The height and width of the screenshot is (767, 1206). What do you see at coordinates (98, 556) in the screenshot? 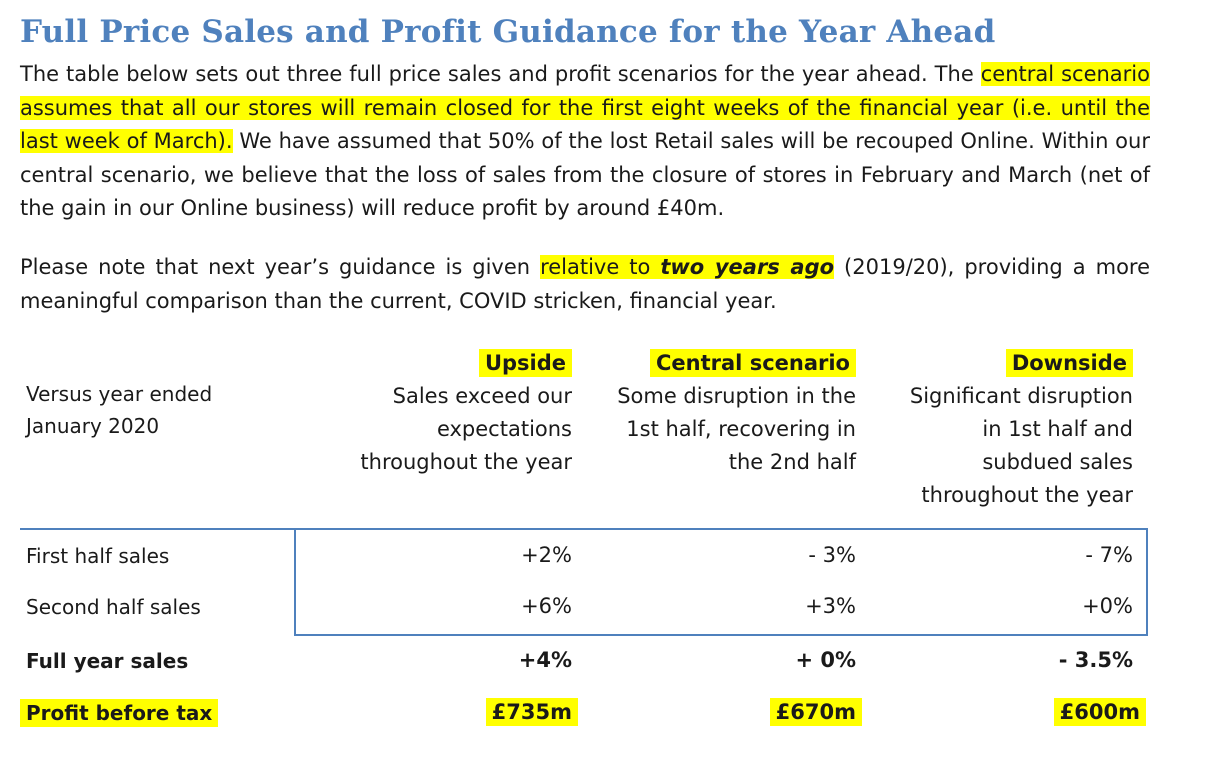
I see `row-label-first-half: First half sales` at bounding box center [98, 556].